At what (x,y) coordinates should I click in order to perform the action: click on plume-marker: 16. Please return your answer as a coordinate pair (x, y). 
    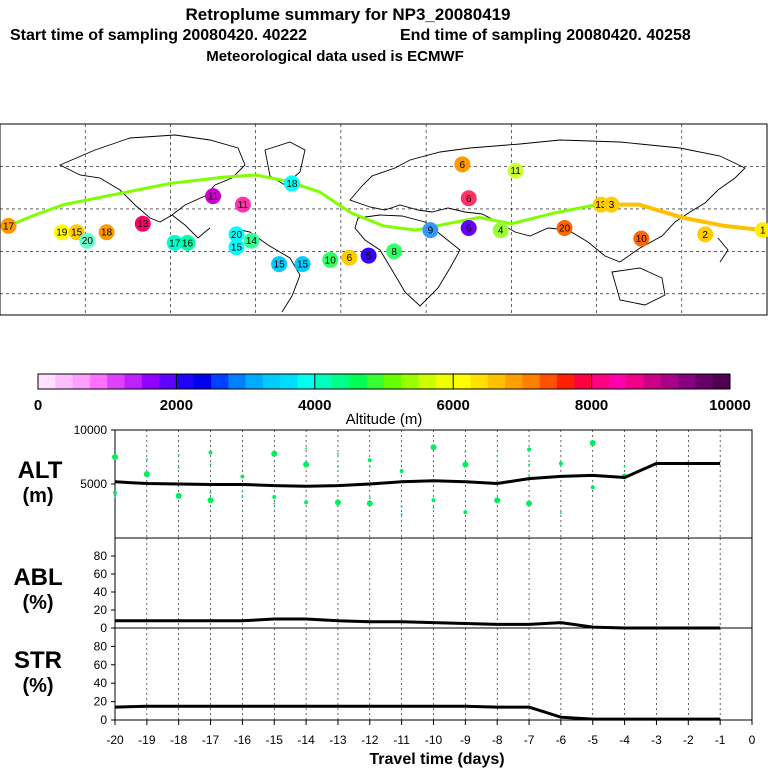
    Looking at the image, I should click on (187, 242).